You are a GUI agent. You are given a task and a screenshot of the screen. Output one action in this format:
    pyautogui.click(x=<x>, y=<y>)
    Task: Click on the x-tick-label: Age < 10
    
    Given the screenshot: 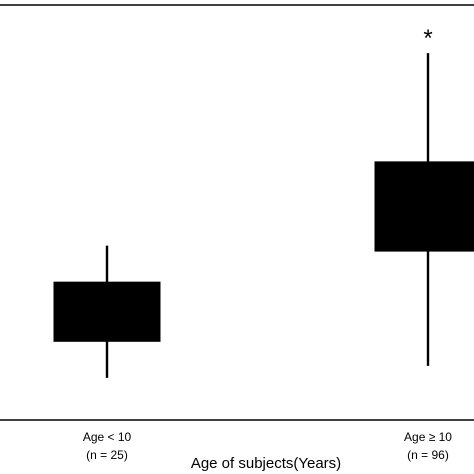 What is the action you would take?
    pyautogui.click(x=107, y=437)
    